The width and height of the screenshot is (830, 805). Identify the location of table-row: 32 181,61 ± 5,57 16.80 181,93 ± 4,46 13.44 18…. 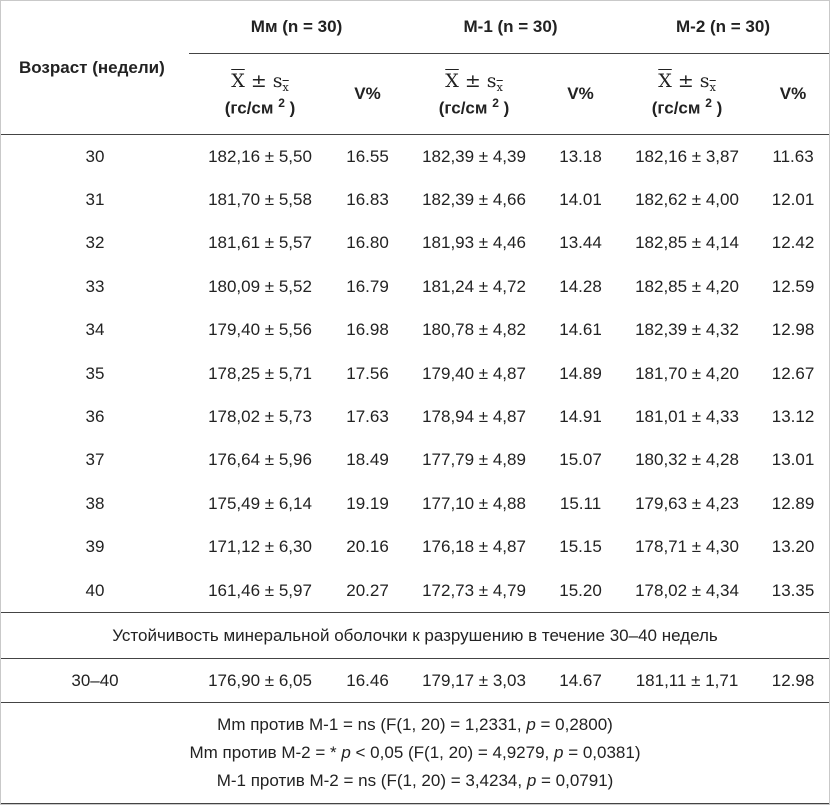
(415, 243).